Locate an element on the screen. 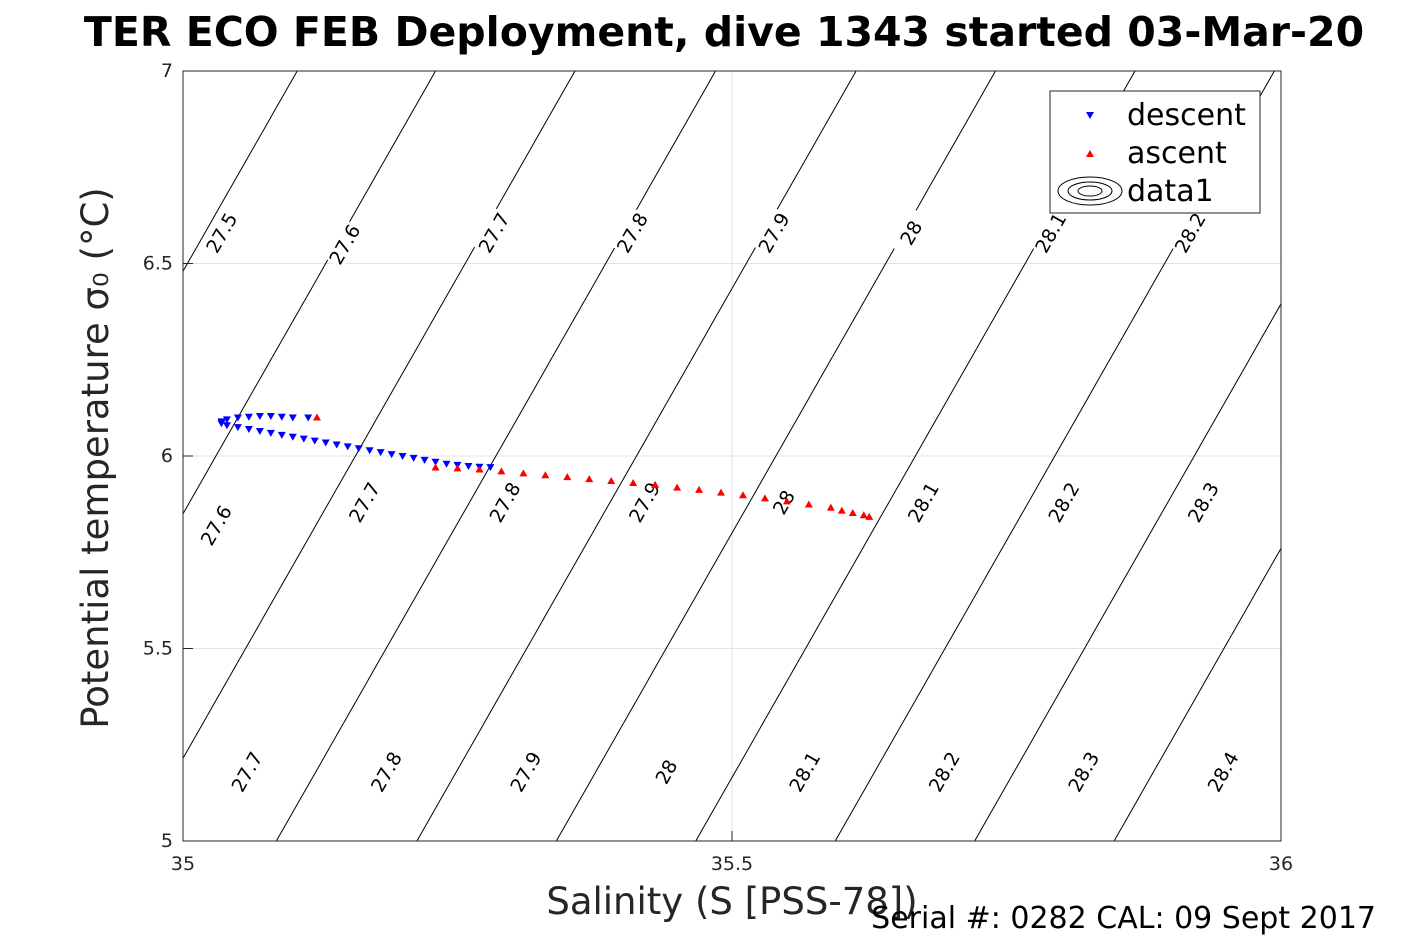 Image resolution: width=1417 pixels, height=945 pixels. y-tick-label: 6.5 is located at coordinates (158, 264).